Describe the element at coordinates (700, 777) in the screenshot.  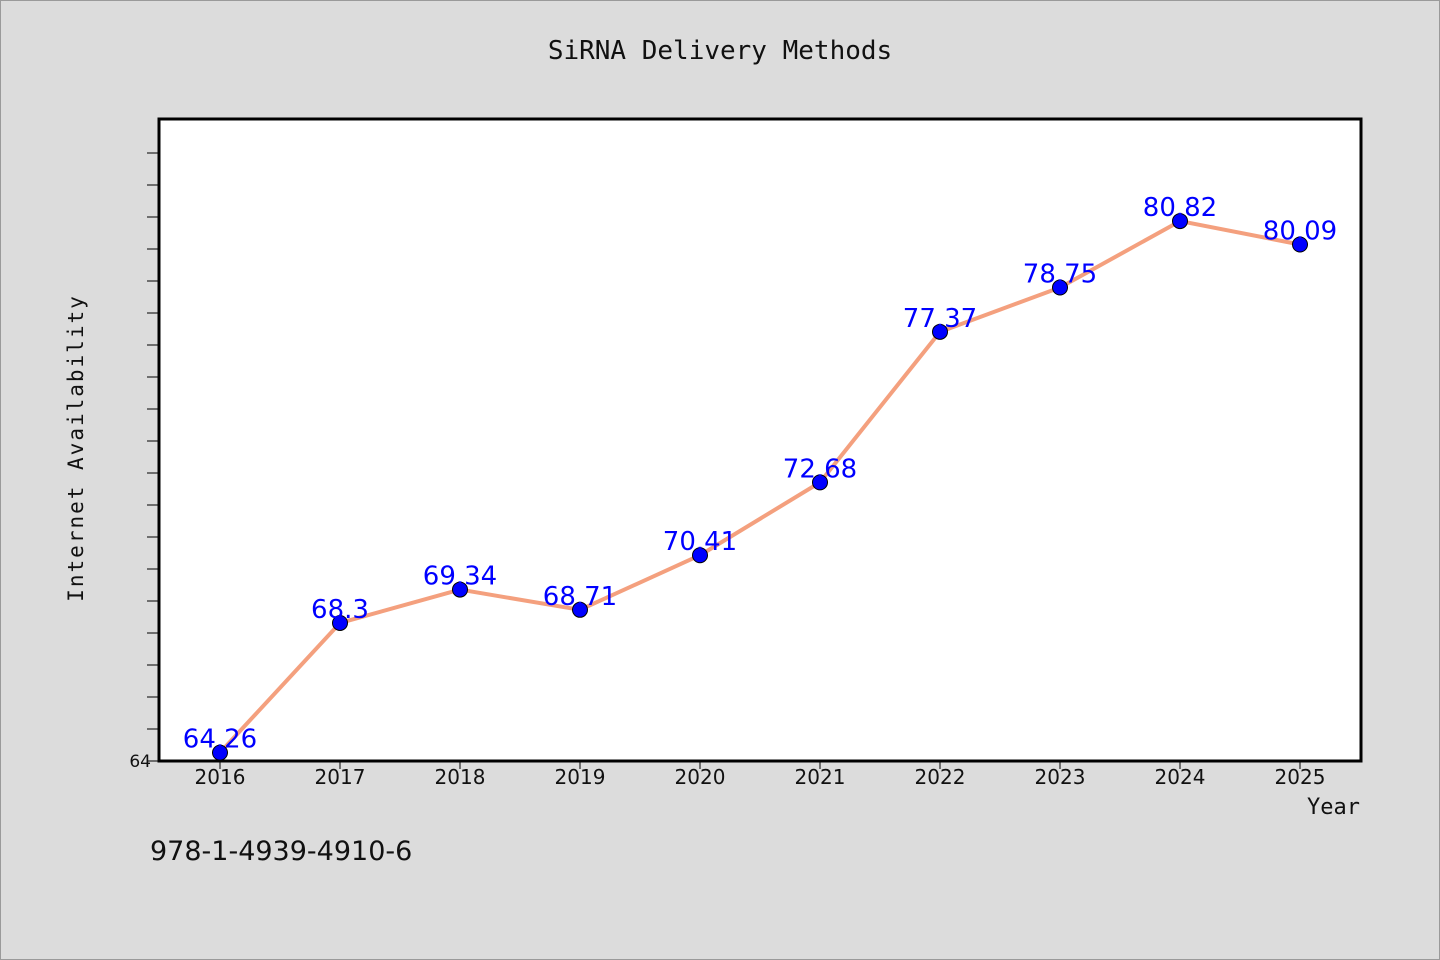
I see `x-tick-label: 2020` at that location.